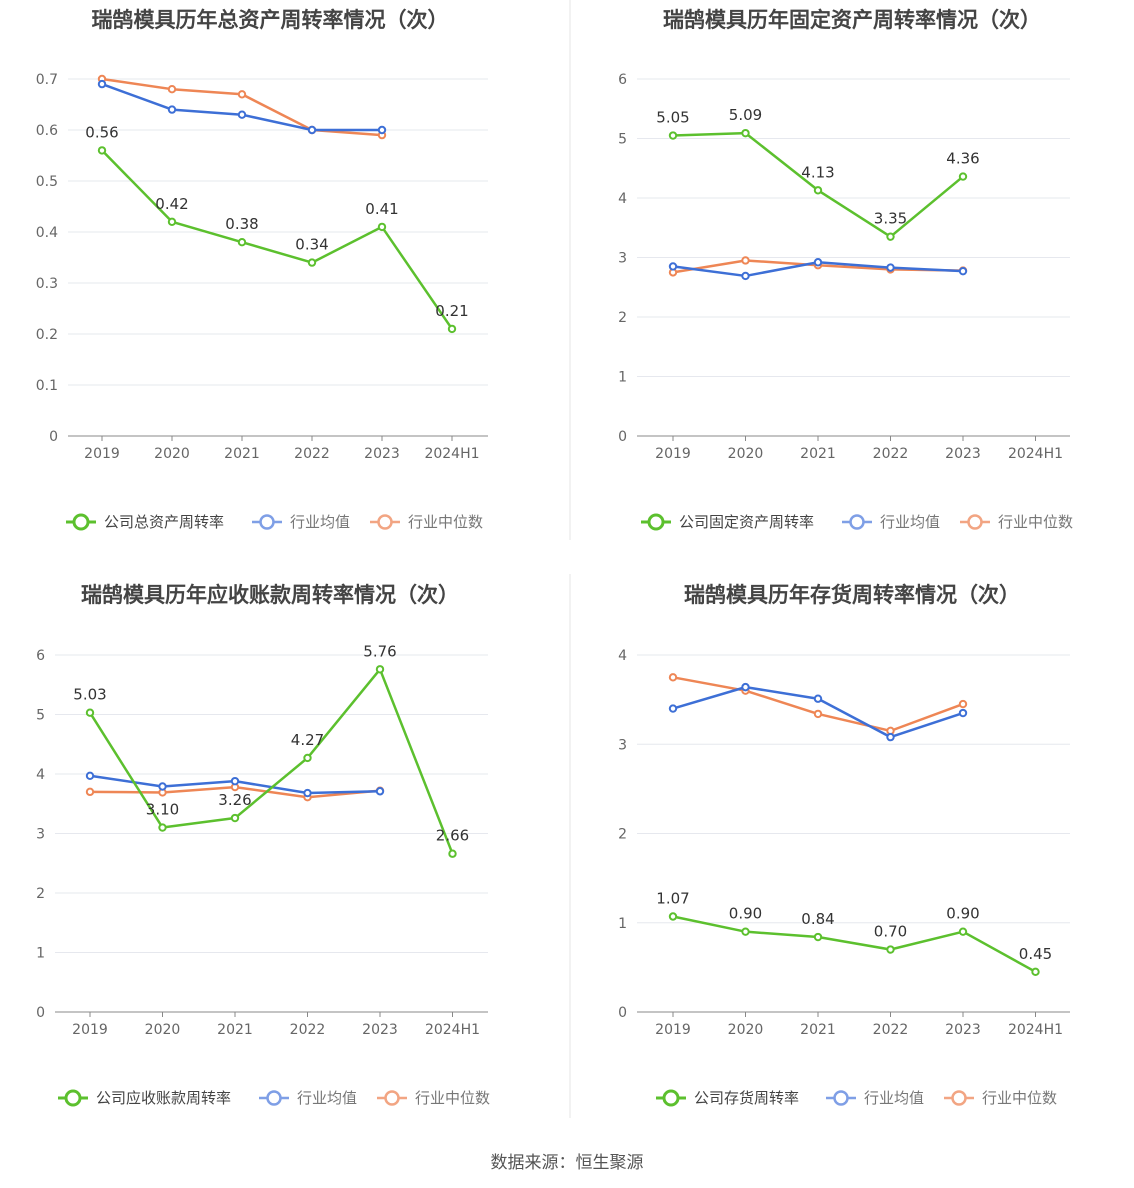 Image resolution: width=1134 pixels, height=1188 pixels. I want to click on data-label: 0.21, so click(451, 311).